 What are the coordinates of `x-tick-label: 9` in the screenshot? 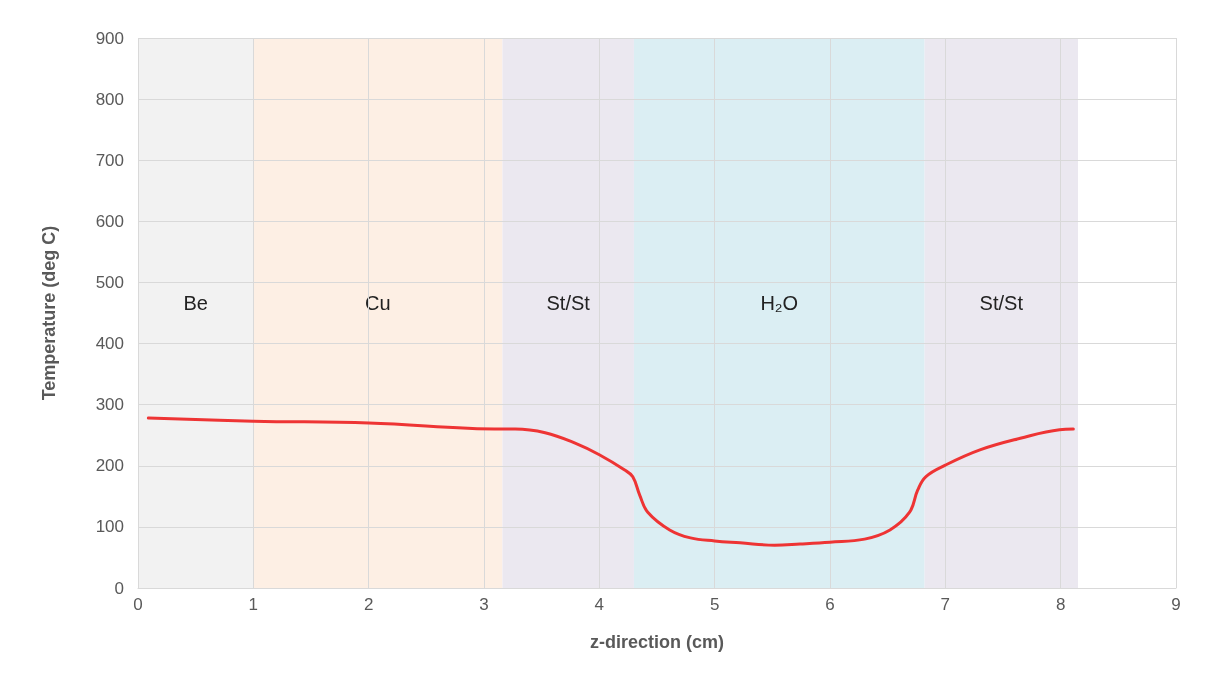 It's located at (1176, 604).